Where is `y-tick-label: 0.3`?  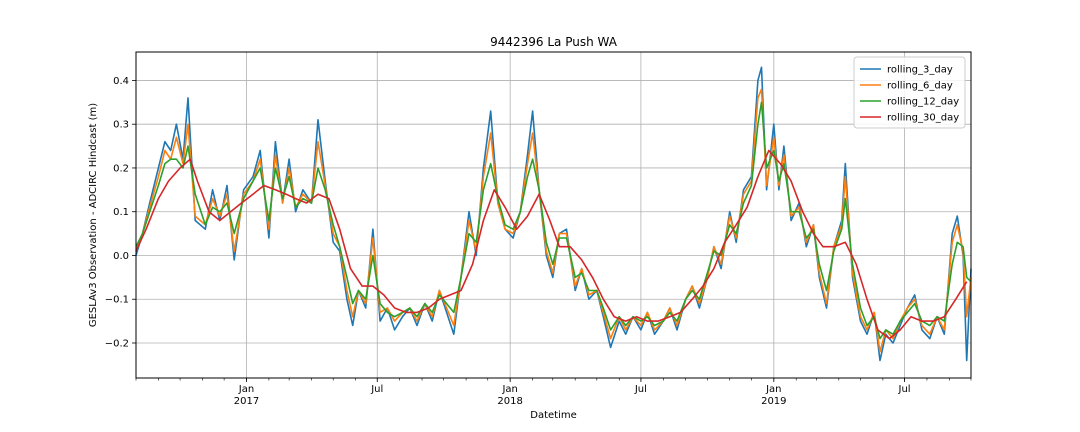
y-tick-label: 0.3 is located at coordinates (121, 125).